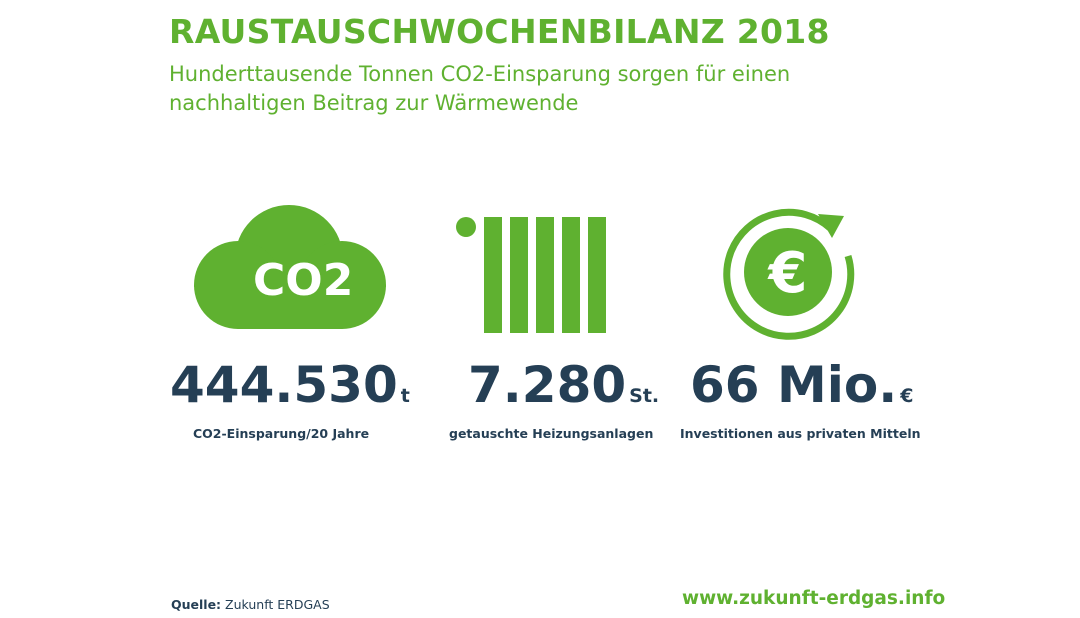 This screenshot has width=1080, height=618. I want to click on stat-unit: €, so click(907, 396).